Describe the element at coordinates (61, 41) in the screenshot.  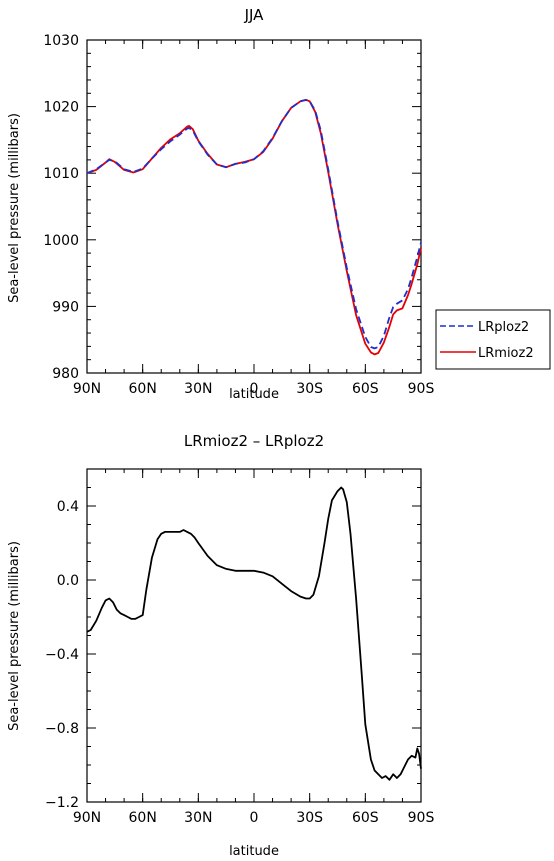
I see `top-y-tick-label: 1030` at that location.